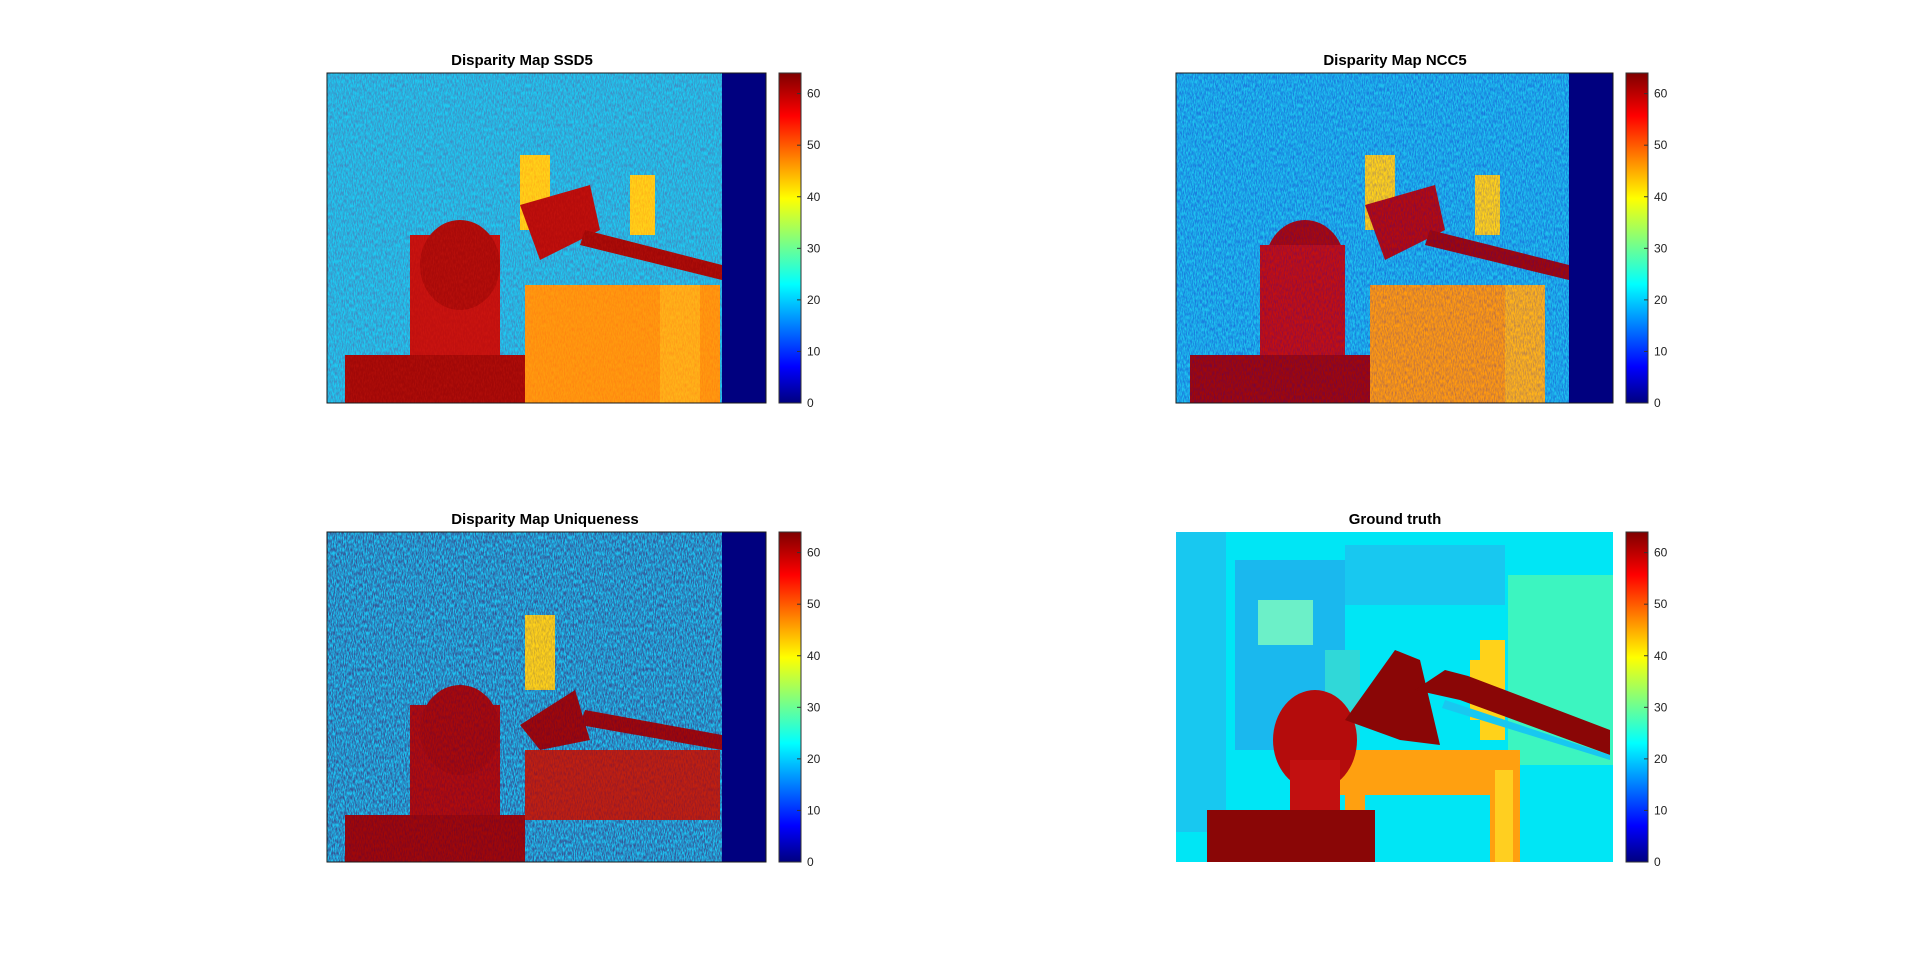 The height and width of the screenshot is (963, 1920). I want to click on heatmap-image-ground-truth, so click(1394, 697).